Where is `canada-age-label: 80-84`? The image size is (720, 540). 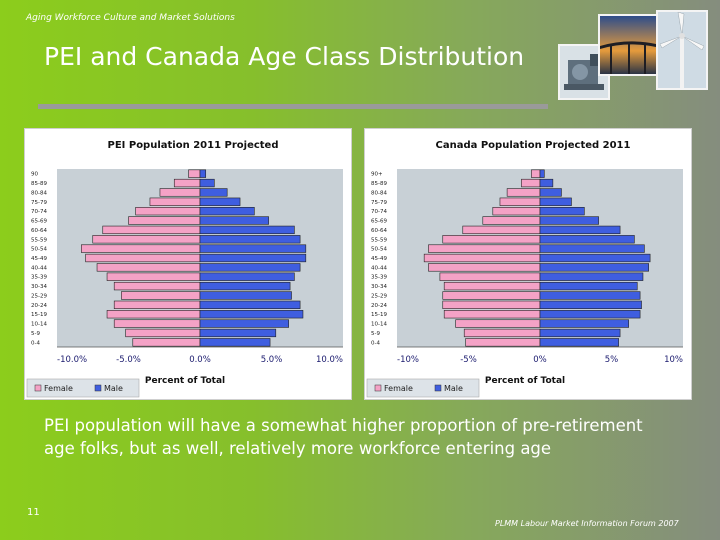
canada-age-label: 80-84 is located at coordinates (379, 193).